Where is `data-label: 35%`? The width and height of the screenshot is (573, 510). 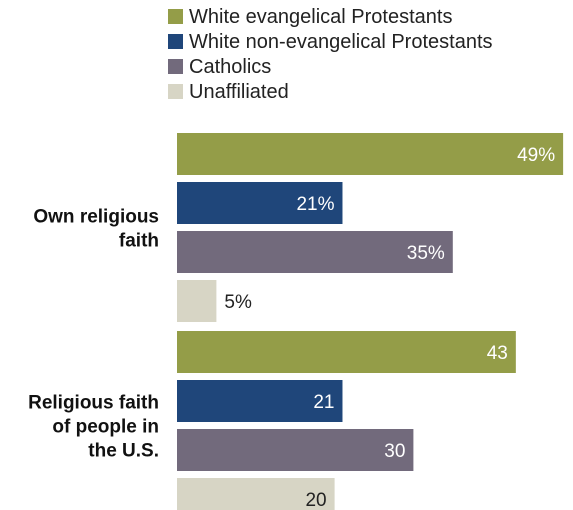
data-label: 35% is located at coordinates (426, 253).